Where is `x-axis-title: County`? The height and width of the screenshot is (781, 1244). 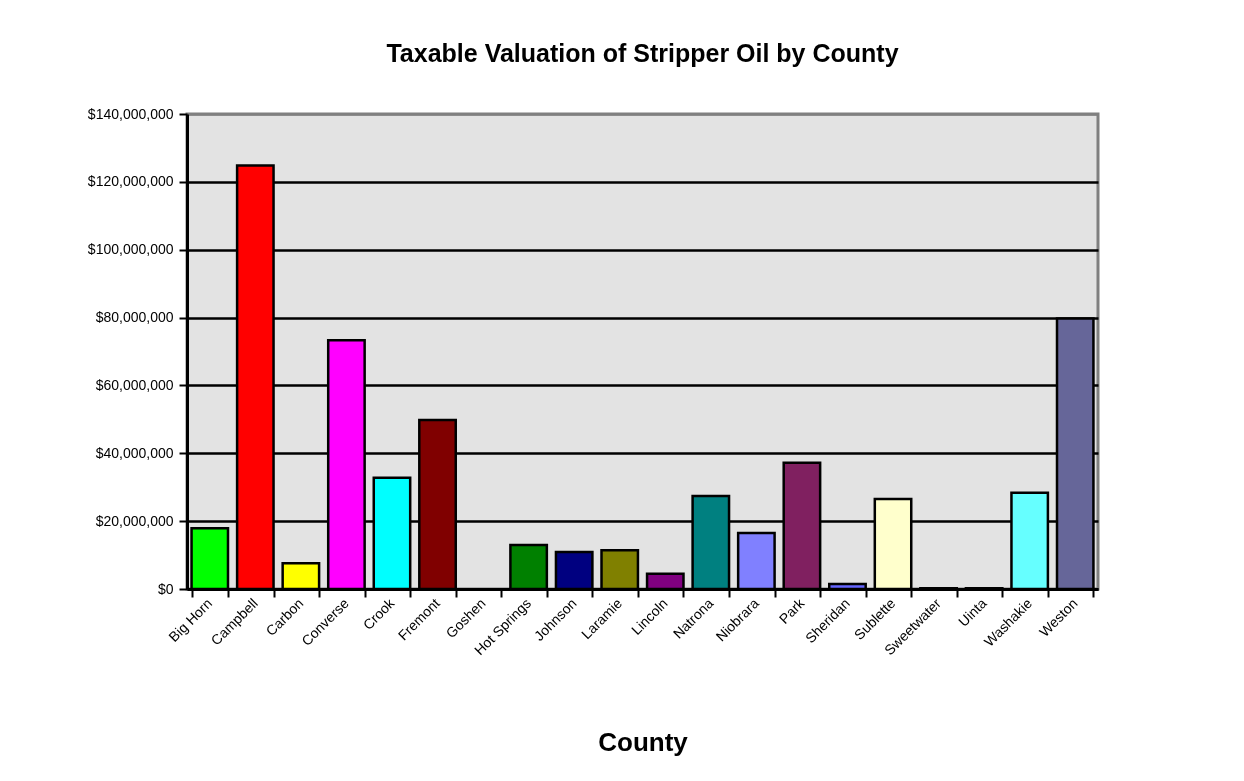 x-axis-title: County is located at coordinates (643, 741).